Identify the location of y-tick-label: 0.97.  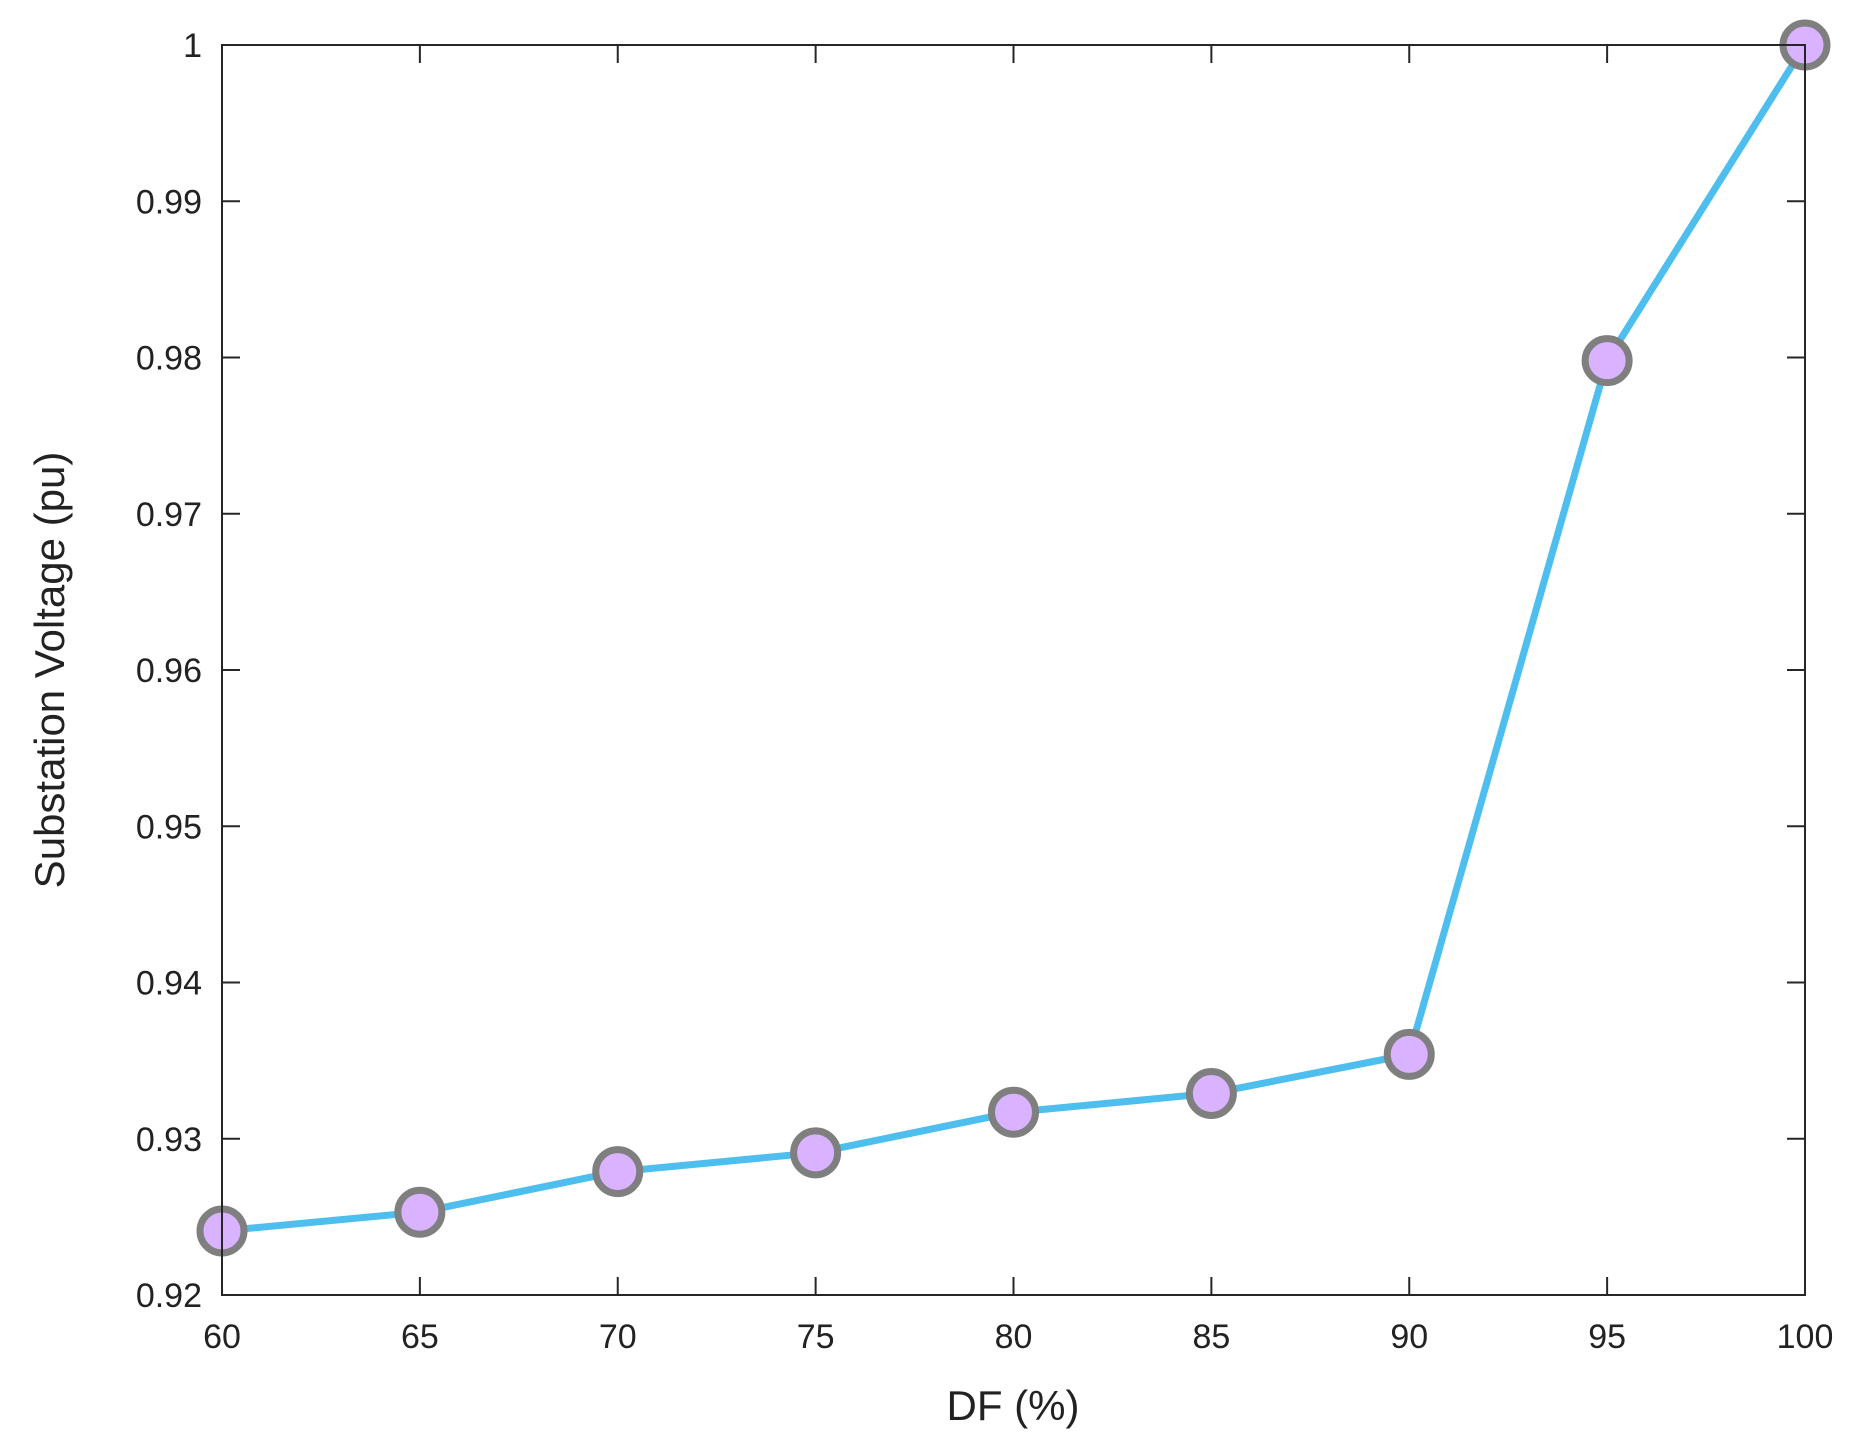
(169, 515).